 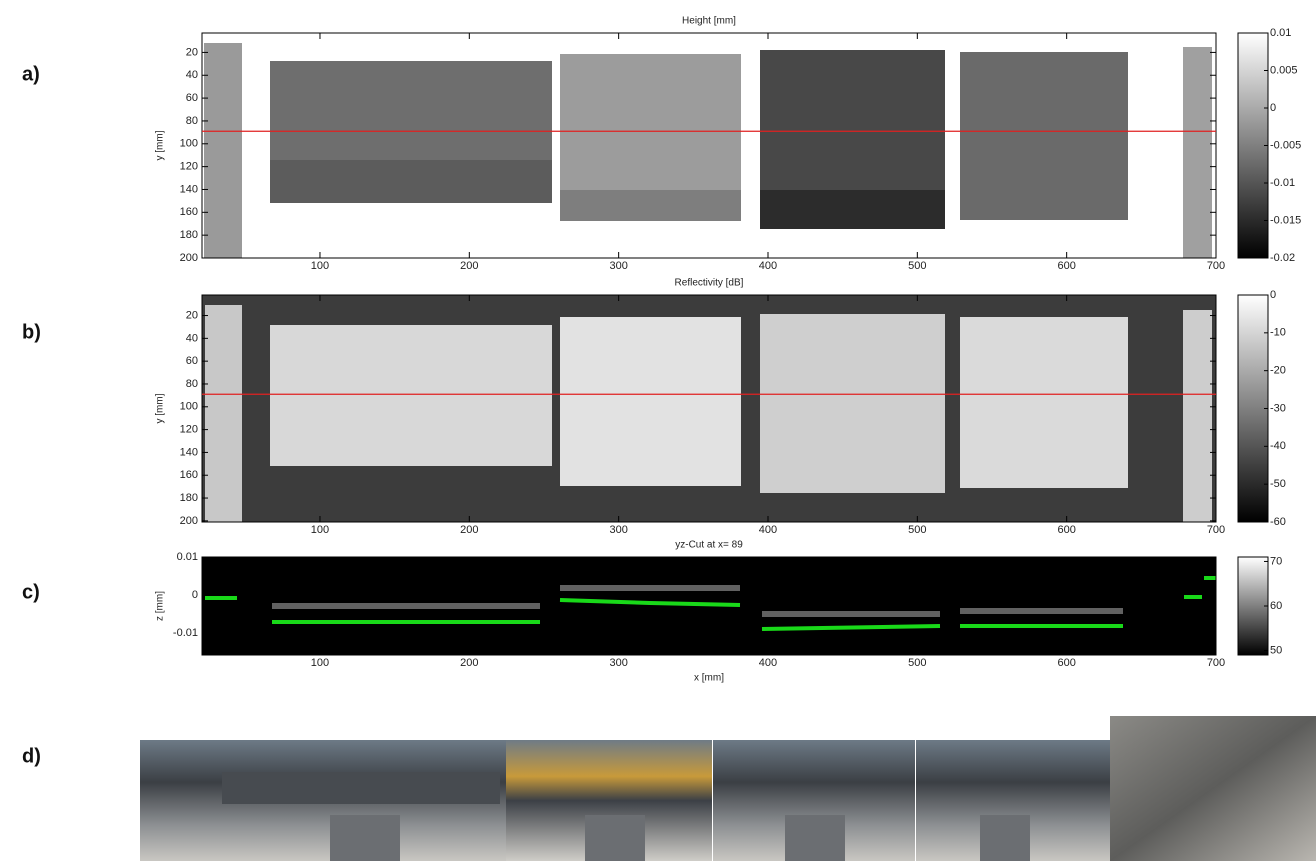 What do you see at coordinates (709, 21) in the screenshot?
I see `panel-title: Height [mm]` at bounding box center [709, 21].